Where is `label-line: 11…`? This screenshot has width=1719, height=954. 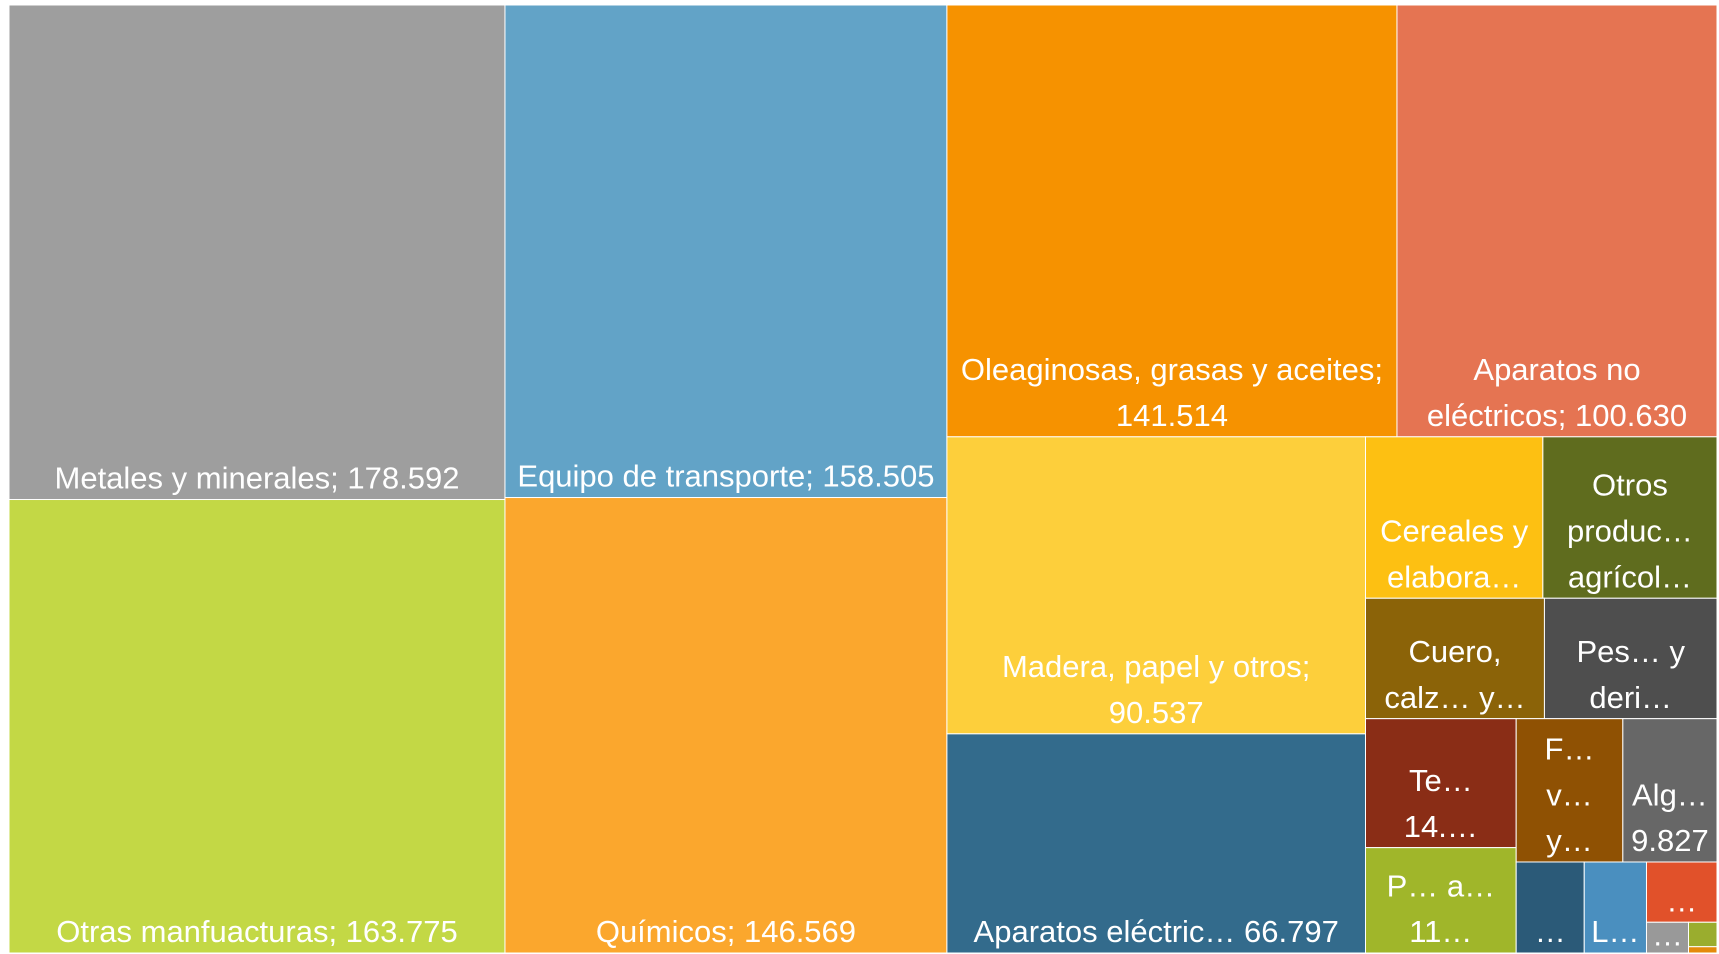 label-line: 11… is located at coordinates (1440, 931).